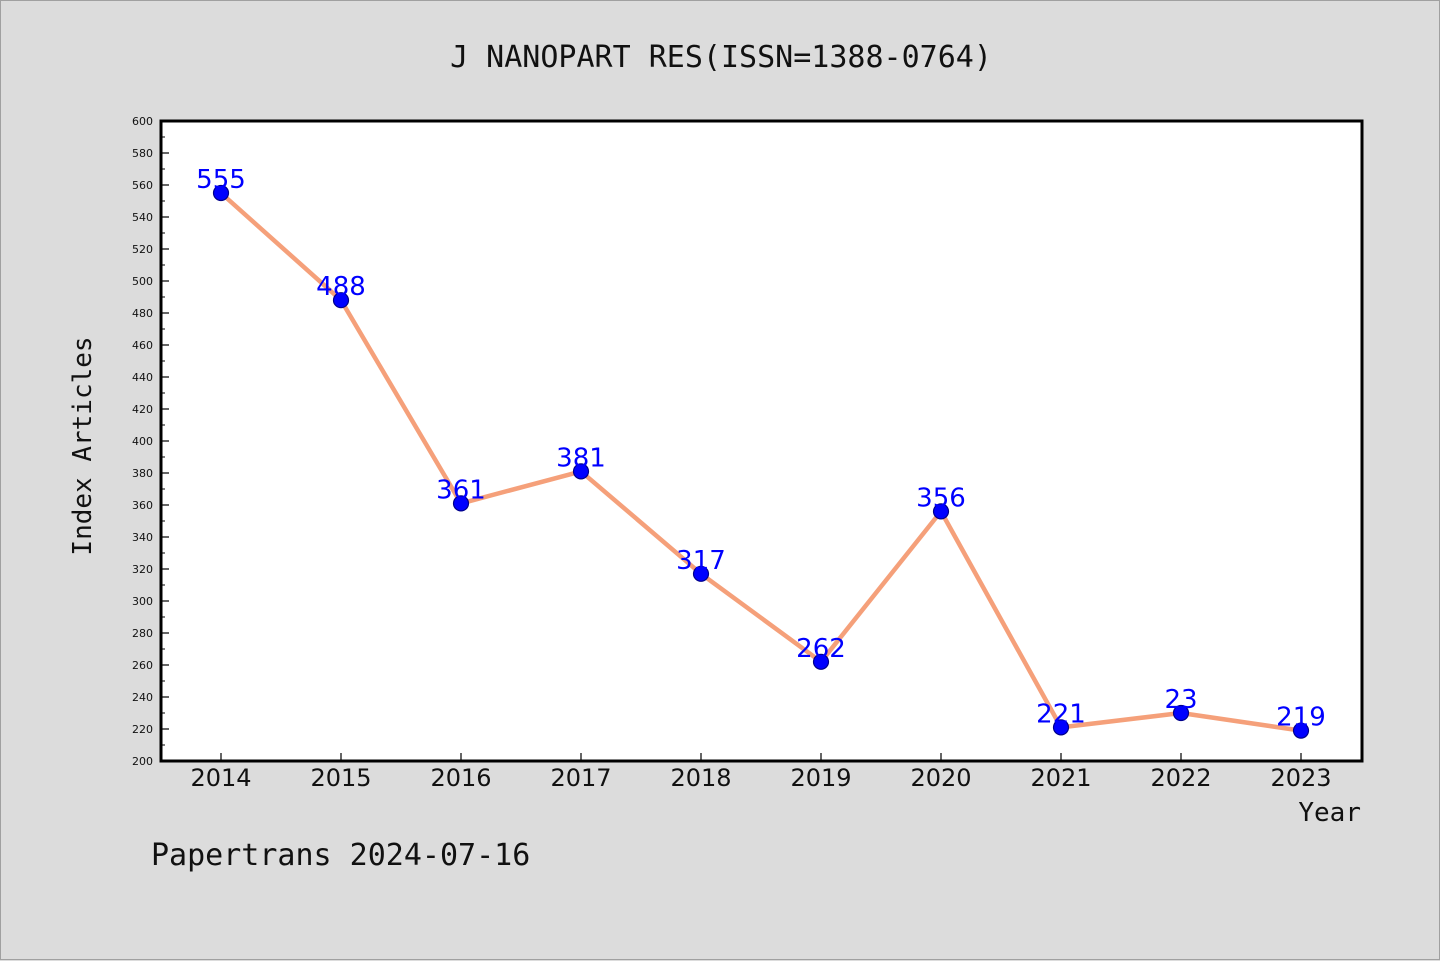 The height and width of the screenshot is (961, 1440). What do you see at coordinates (1329, 813) in the screenshot?
I see `x-axis-label: Year` at bounding box center [1329, 813].